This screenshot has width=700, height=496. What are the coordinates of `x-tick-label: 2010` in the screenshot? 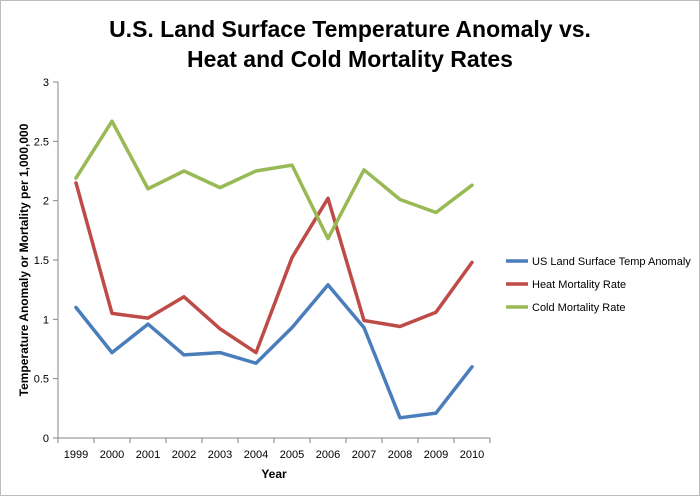 It's located at (472, 455).